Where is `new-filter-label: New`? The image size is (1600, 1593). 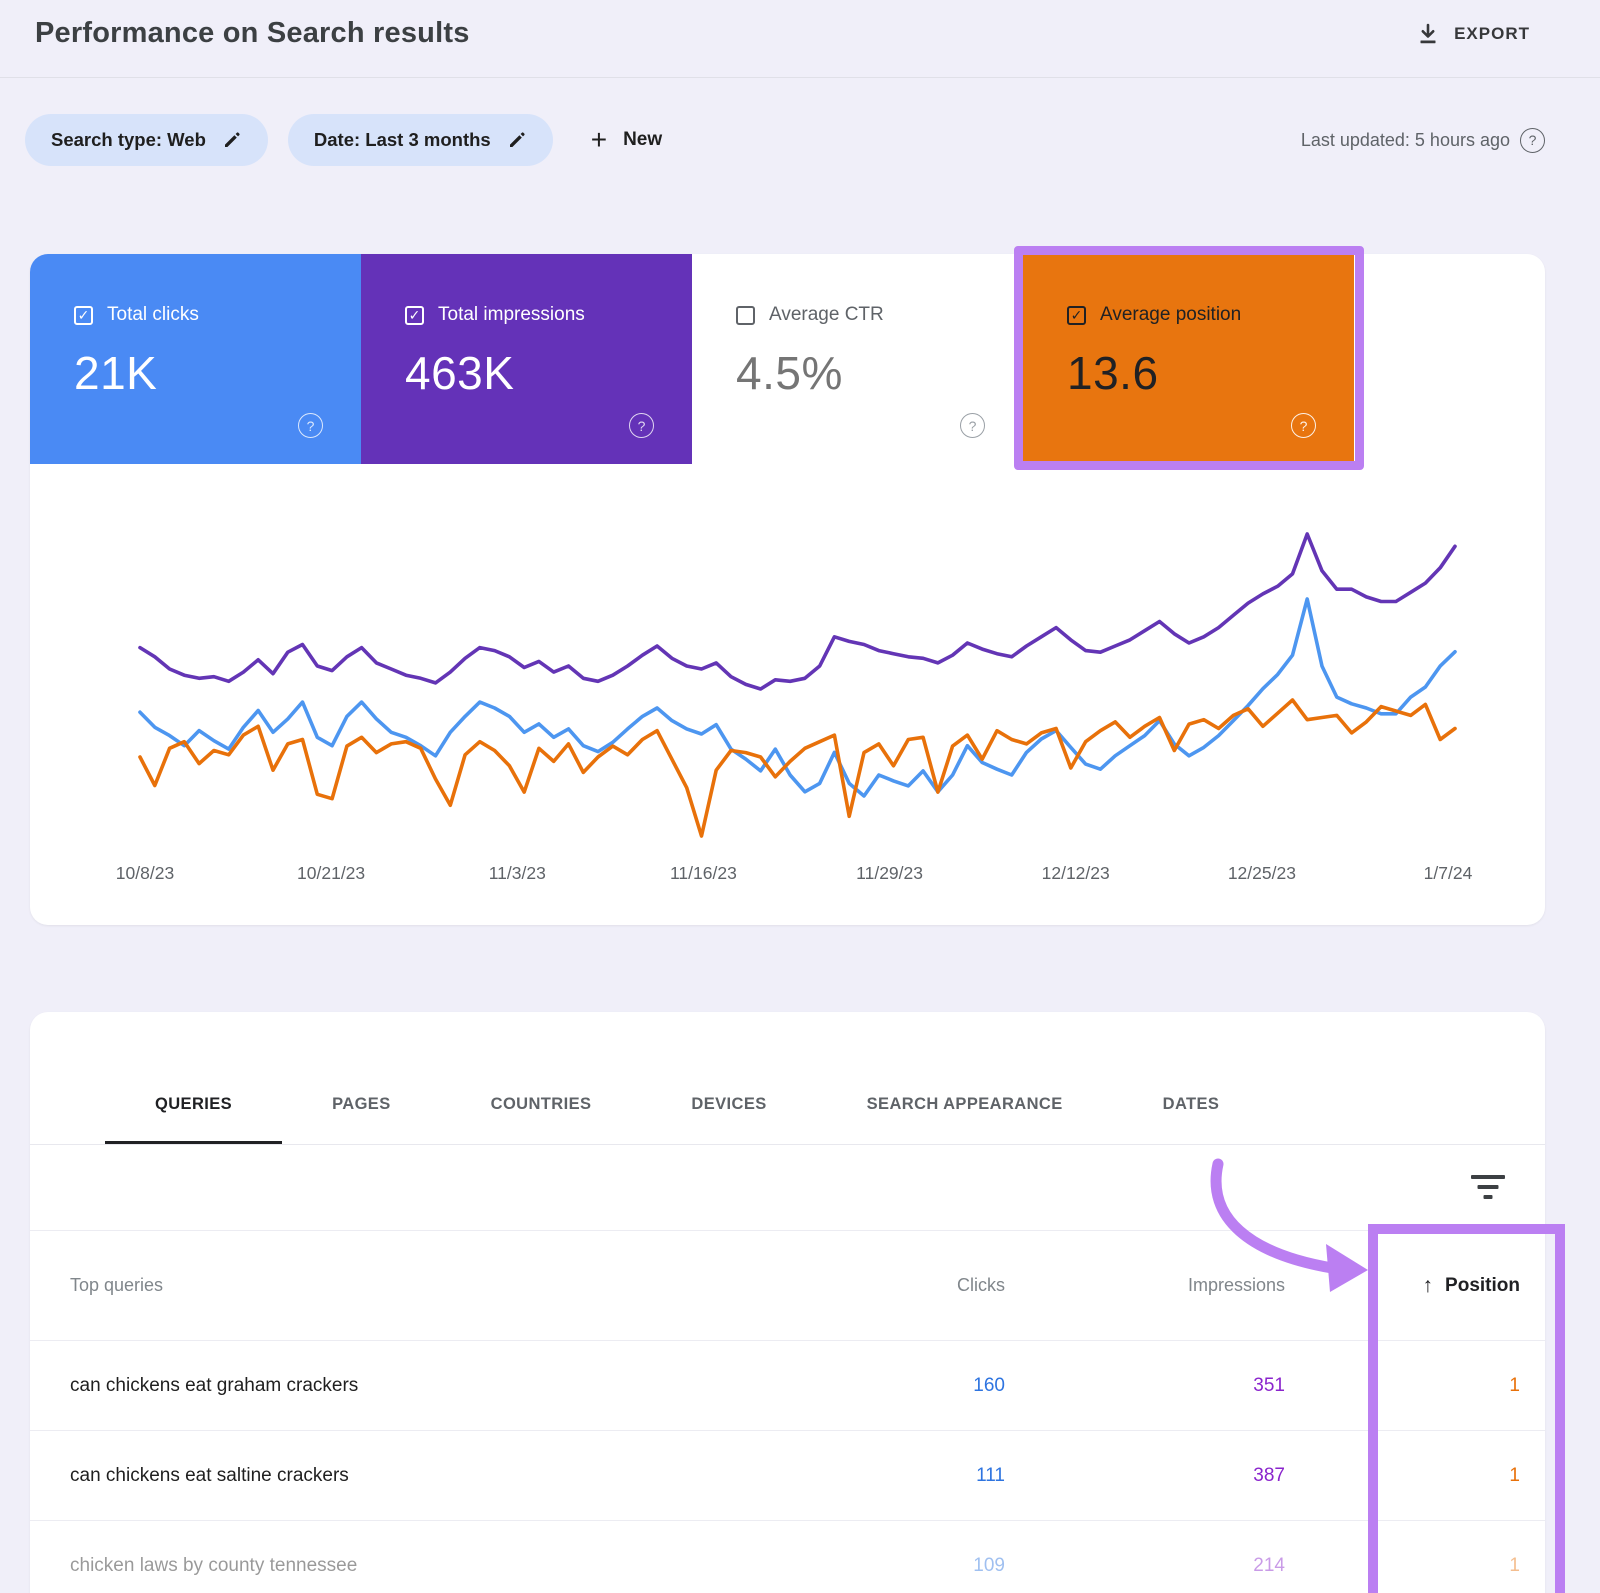
new-filter-label: New is located at coordinates (643, 139).